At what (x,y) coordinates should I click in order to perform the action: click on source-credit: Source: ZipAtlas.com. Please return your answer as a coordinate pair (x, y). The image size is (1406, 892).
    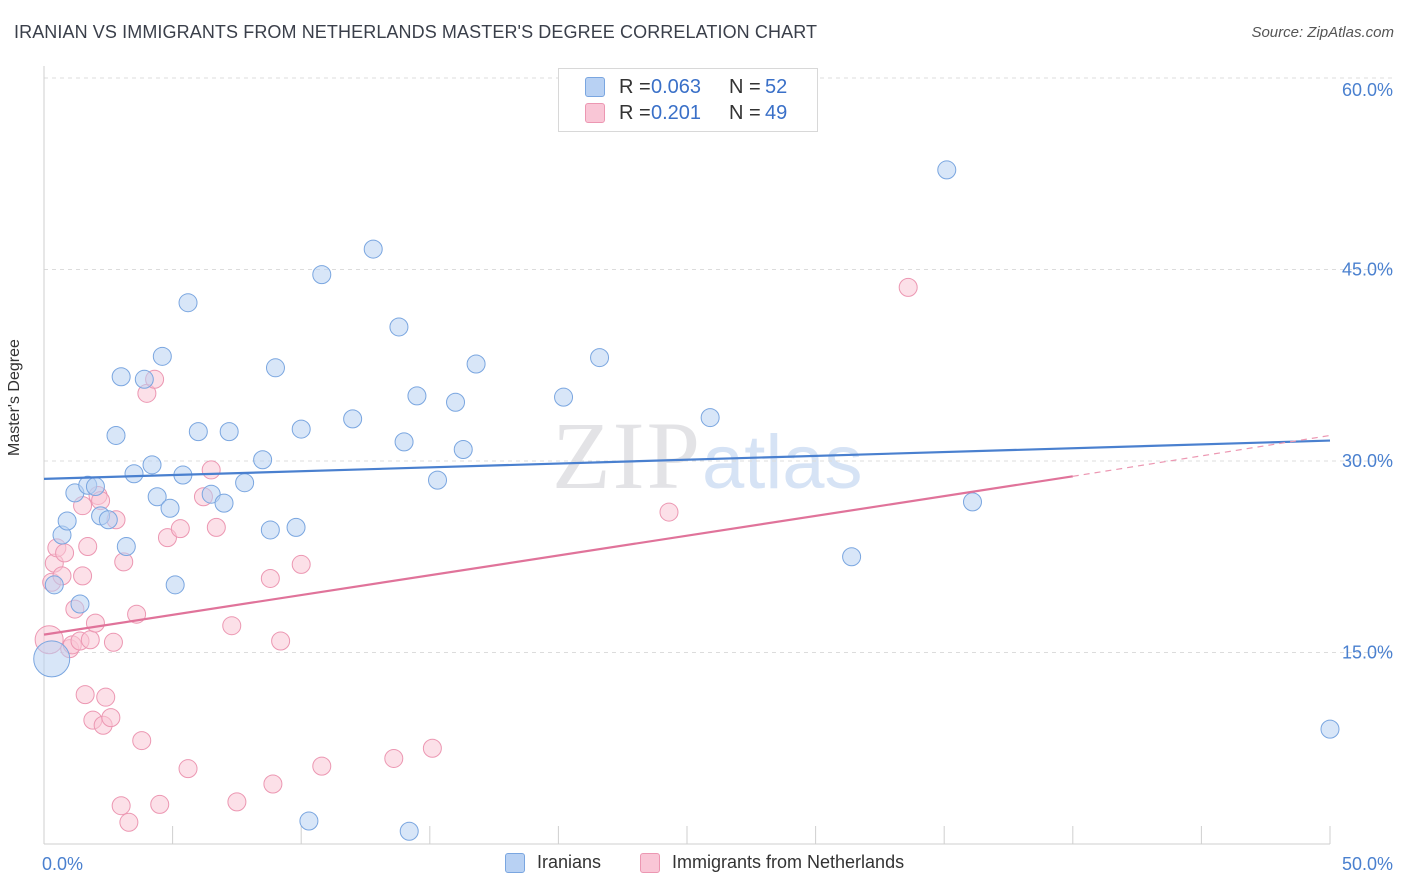
    Looking at the image, I should click on (1322, 32).